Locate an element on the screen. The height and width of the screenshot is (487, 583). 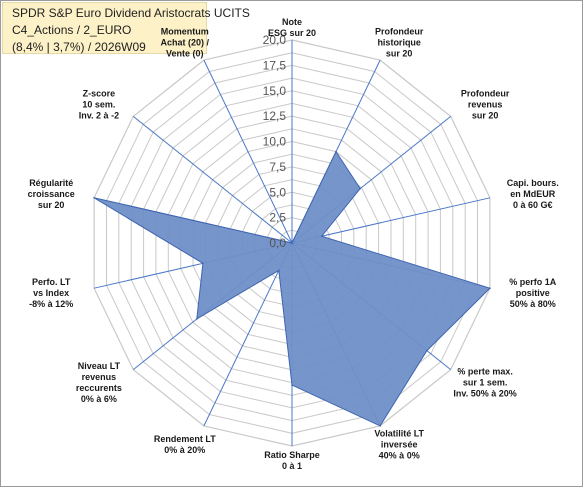
tick-label: 15,0 is located at coordinates (275, 91).